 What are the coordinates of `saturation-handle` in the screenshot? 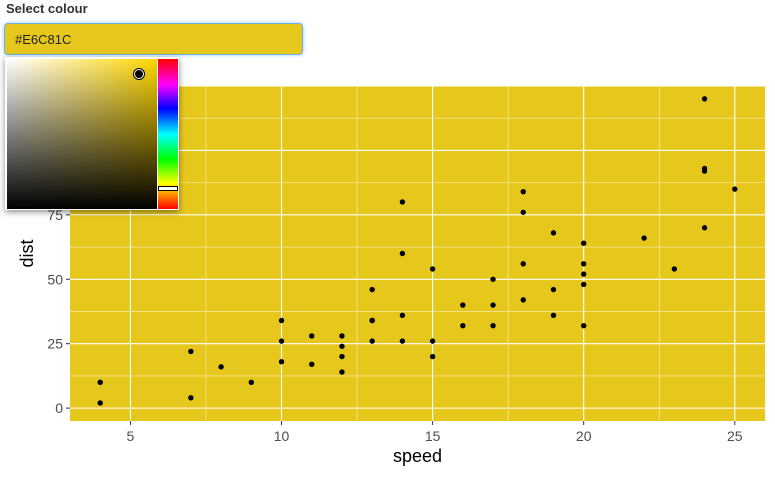 It's located at (139, 74).